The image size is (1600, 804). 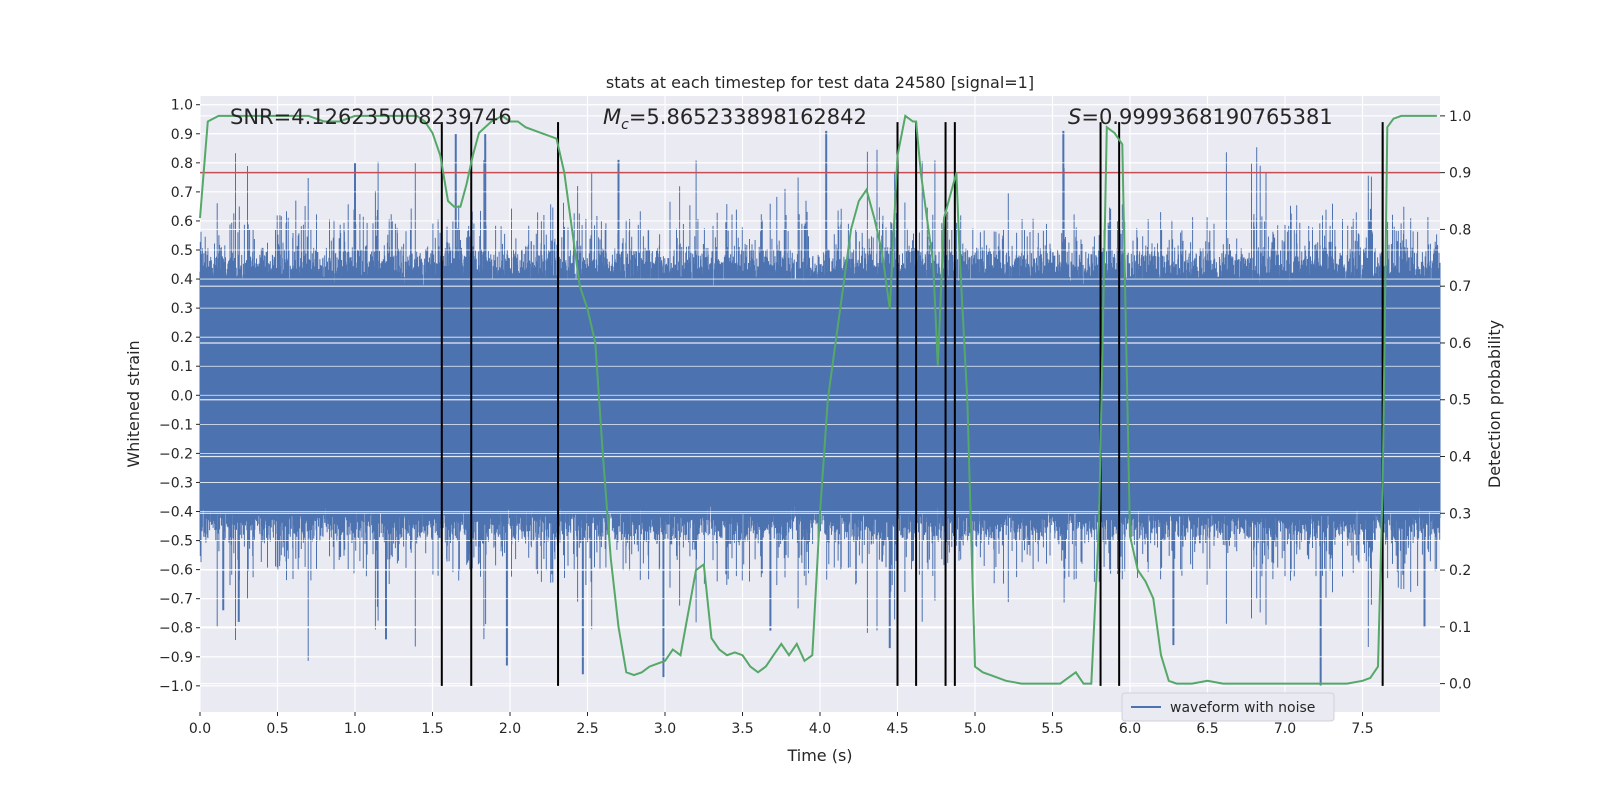 What do you see at coordinates (355, 729) in the screenshot?
I see `x-tick-label: 1.0` at bounding box center [355, 729].